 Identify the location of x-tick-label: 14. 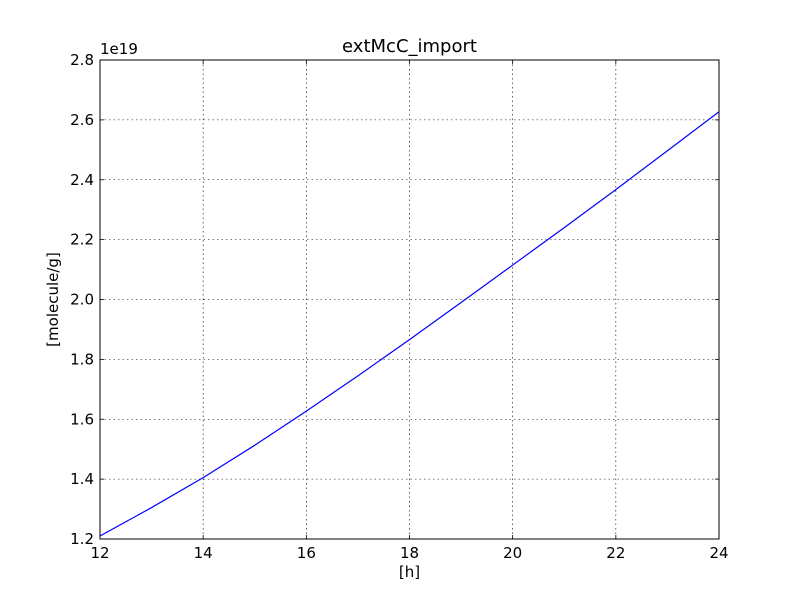
(203, 553).